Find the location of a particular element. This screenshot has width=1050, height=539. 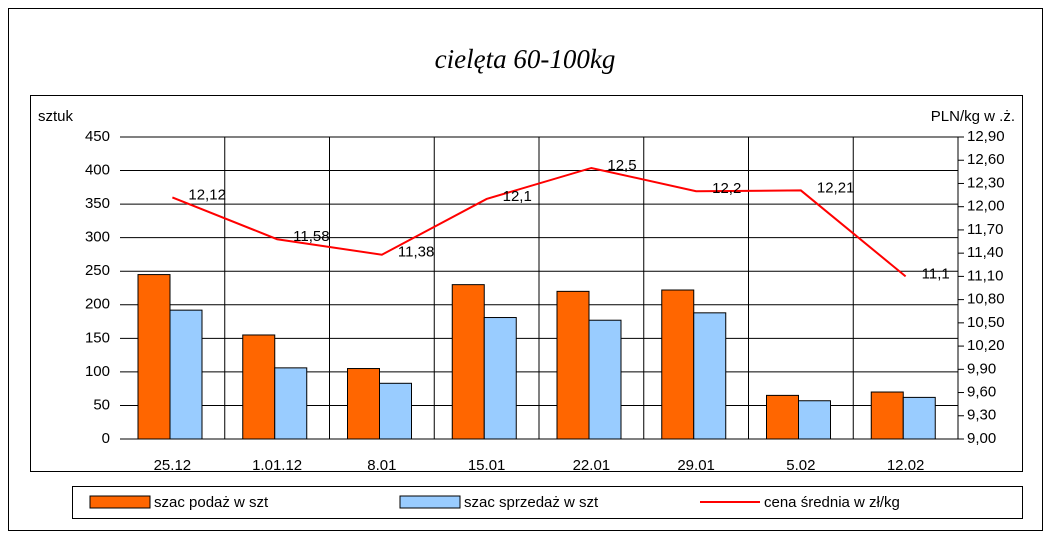

y-tick-label: 250 is located at coordinates (97, 270).